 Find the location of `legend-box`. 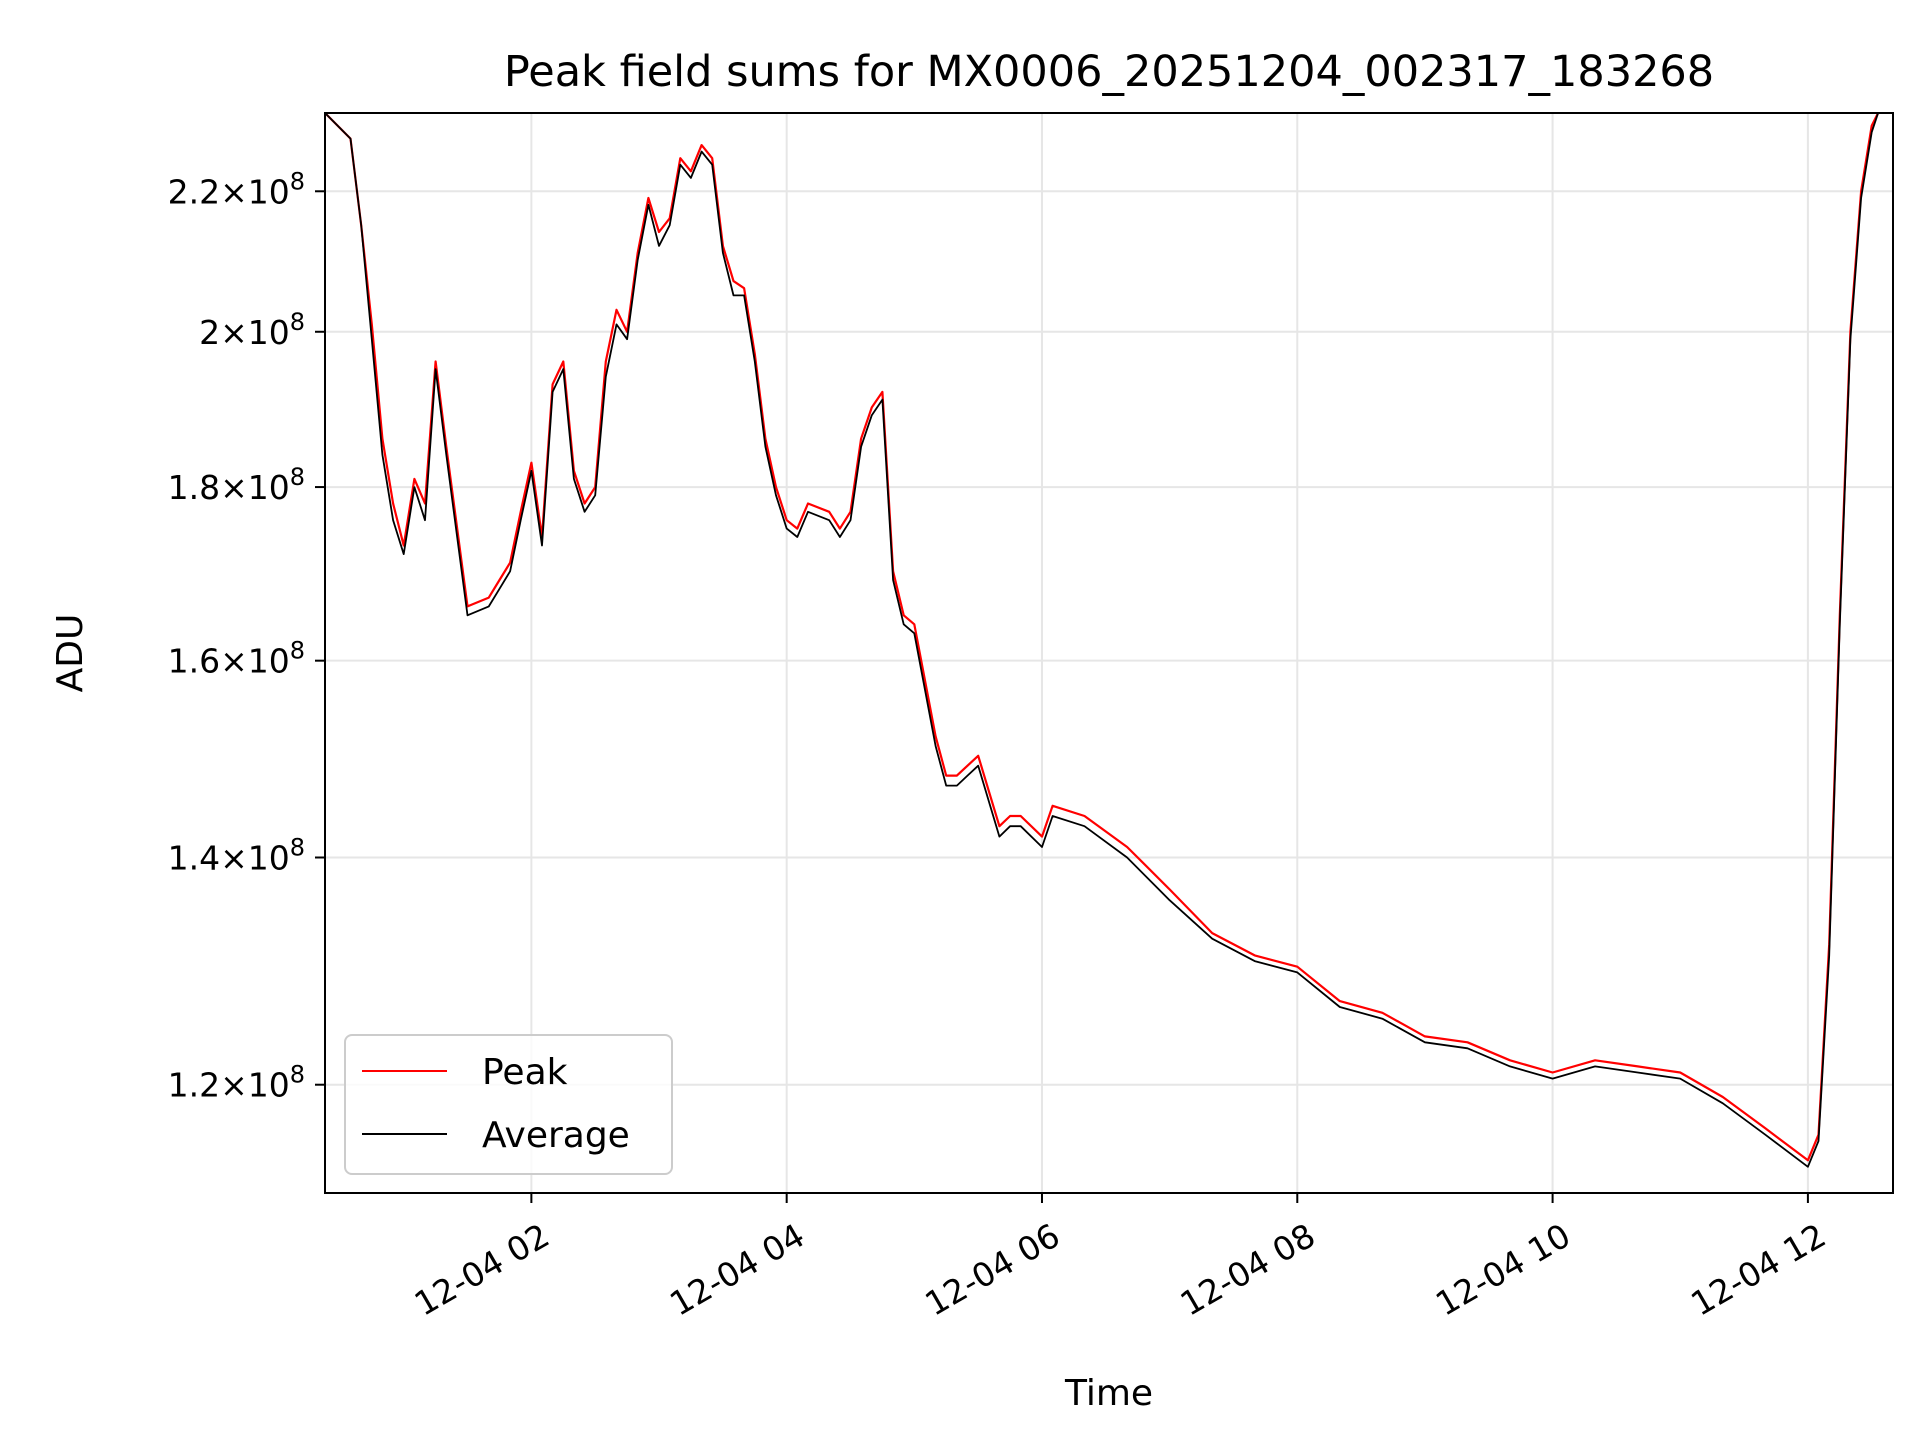

legend-box is located at coordinates (508, 1104).